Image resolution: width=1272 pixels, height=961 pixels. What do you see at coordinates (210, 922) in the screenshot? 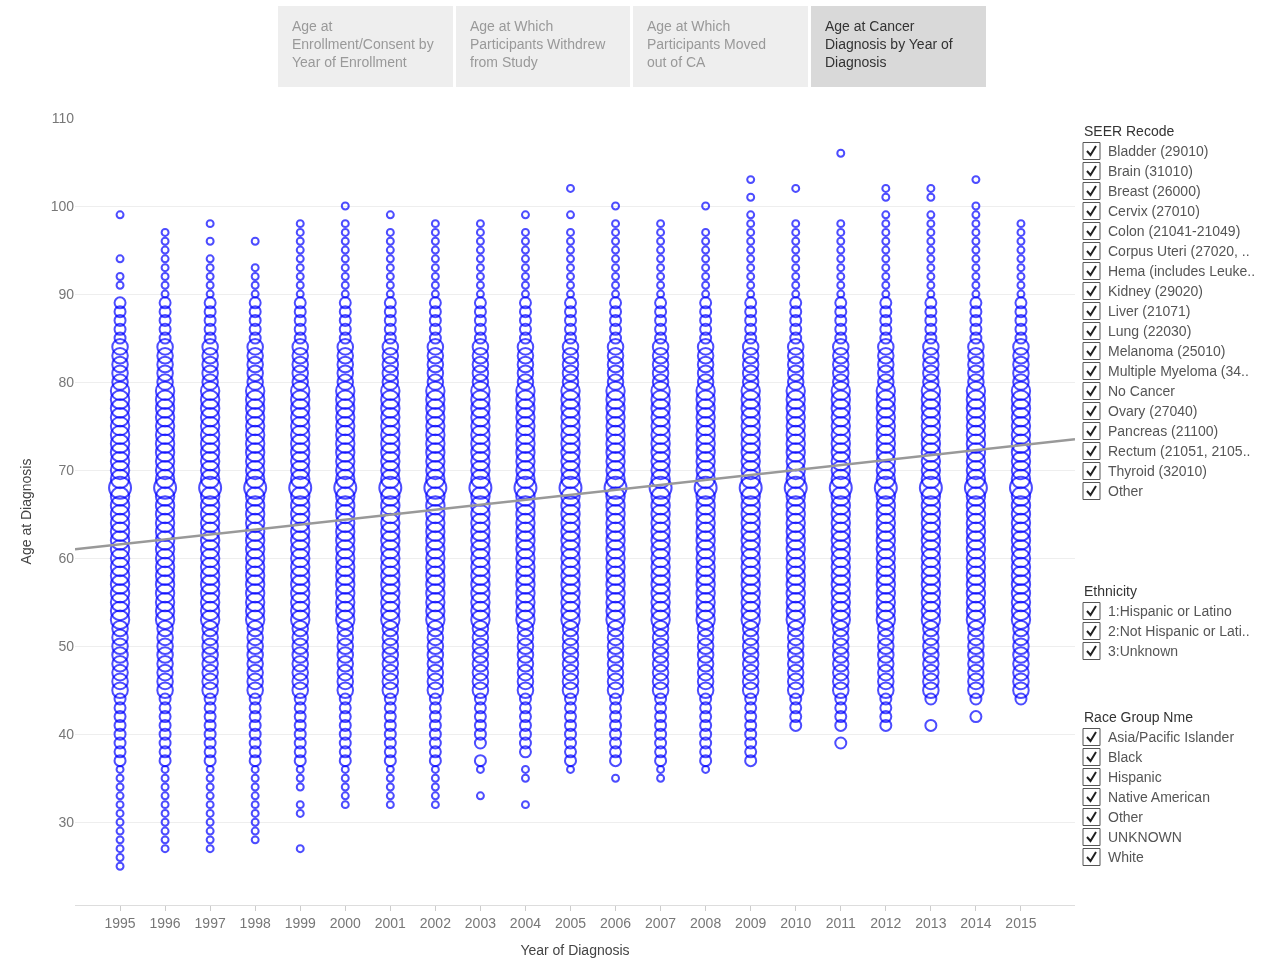
I see `x-tick-label: 1997` at bounding box center [210, 922].